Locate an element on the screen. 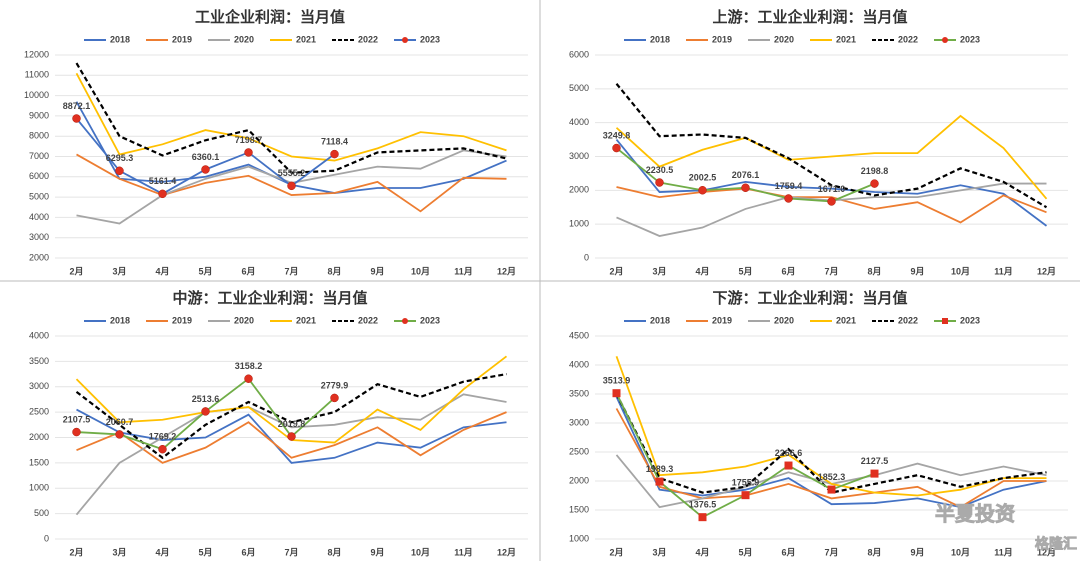 The height and width of the screenshot is (561, 1080). legend-label: 2020 is located at coordinates (244, 320).